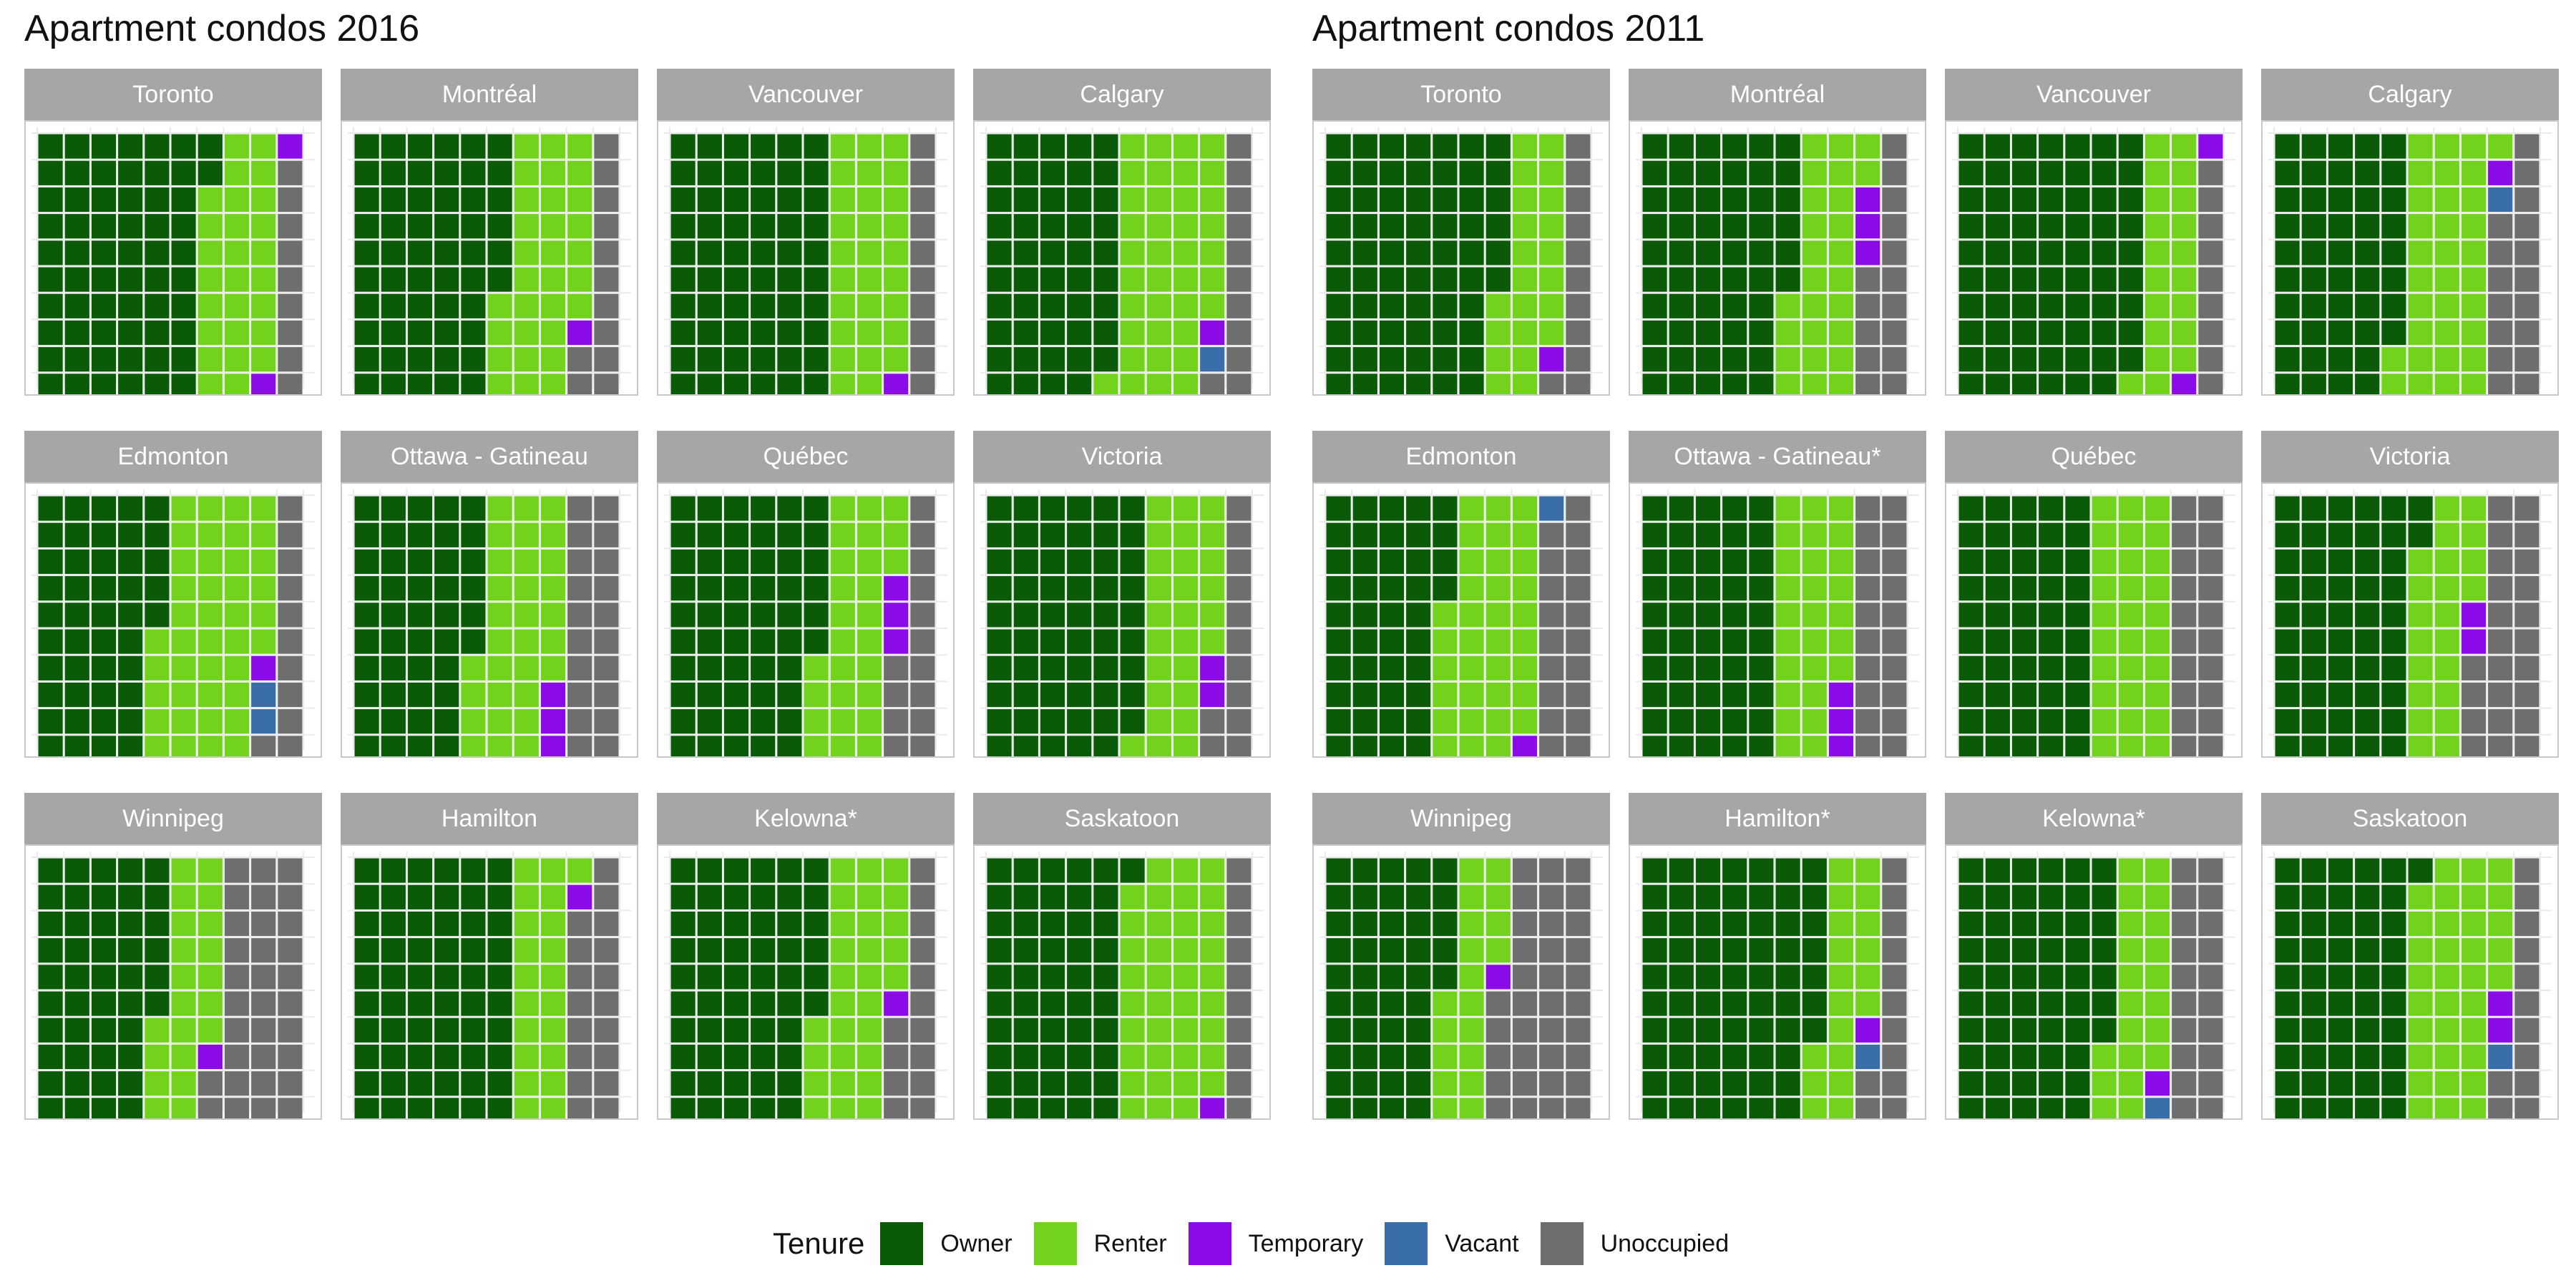  Describe the element at coordinates (806, 594) in the screenshot. I see `facet-0-6: Québec` at that location.